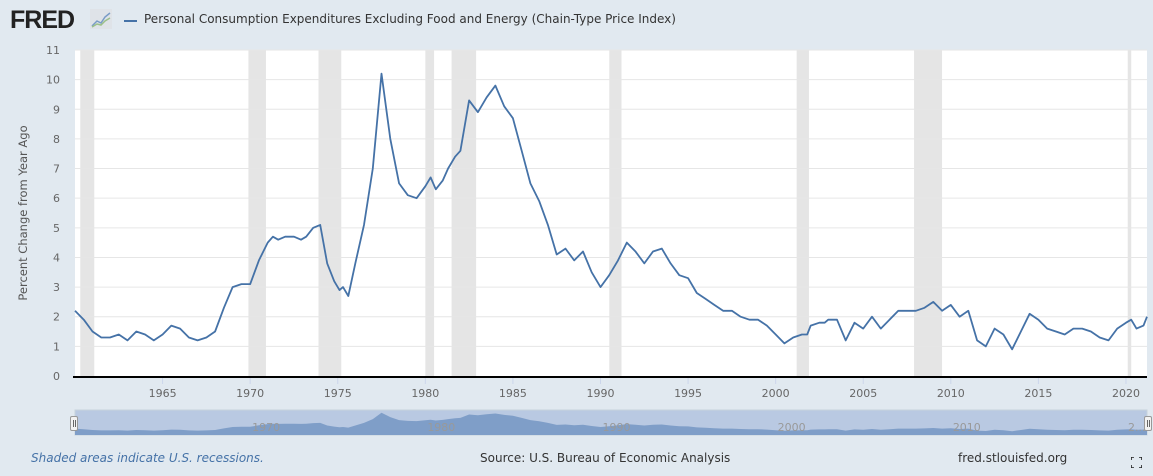 The image size is (1153, 476). Describe the element at coordinates (1126, 393) in the screenshot. I see `x-tick-label: 2020` at that location.